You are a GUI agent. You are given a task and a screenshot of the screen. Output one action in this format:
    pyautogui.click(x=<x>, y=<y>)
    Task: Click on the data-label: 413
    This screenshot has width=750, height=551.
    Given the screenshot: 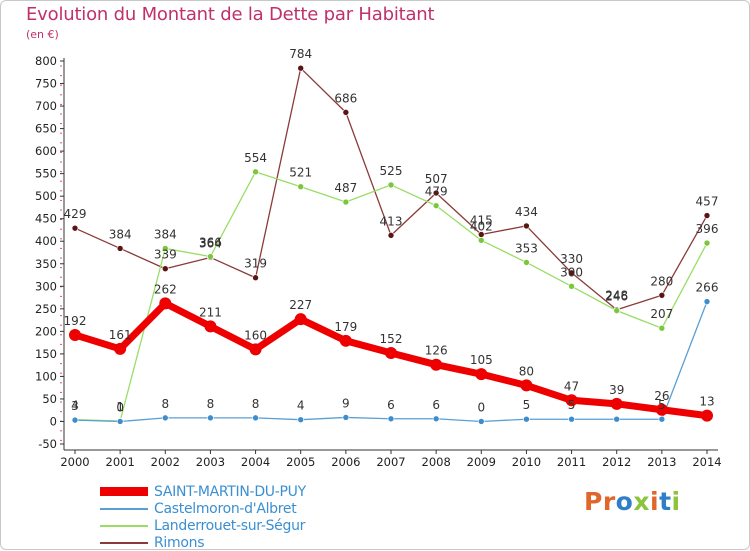 What is the action you would take?
    pyautogui.click(x=391, y=221)
    